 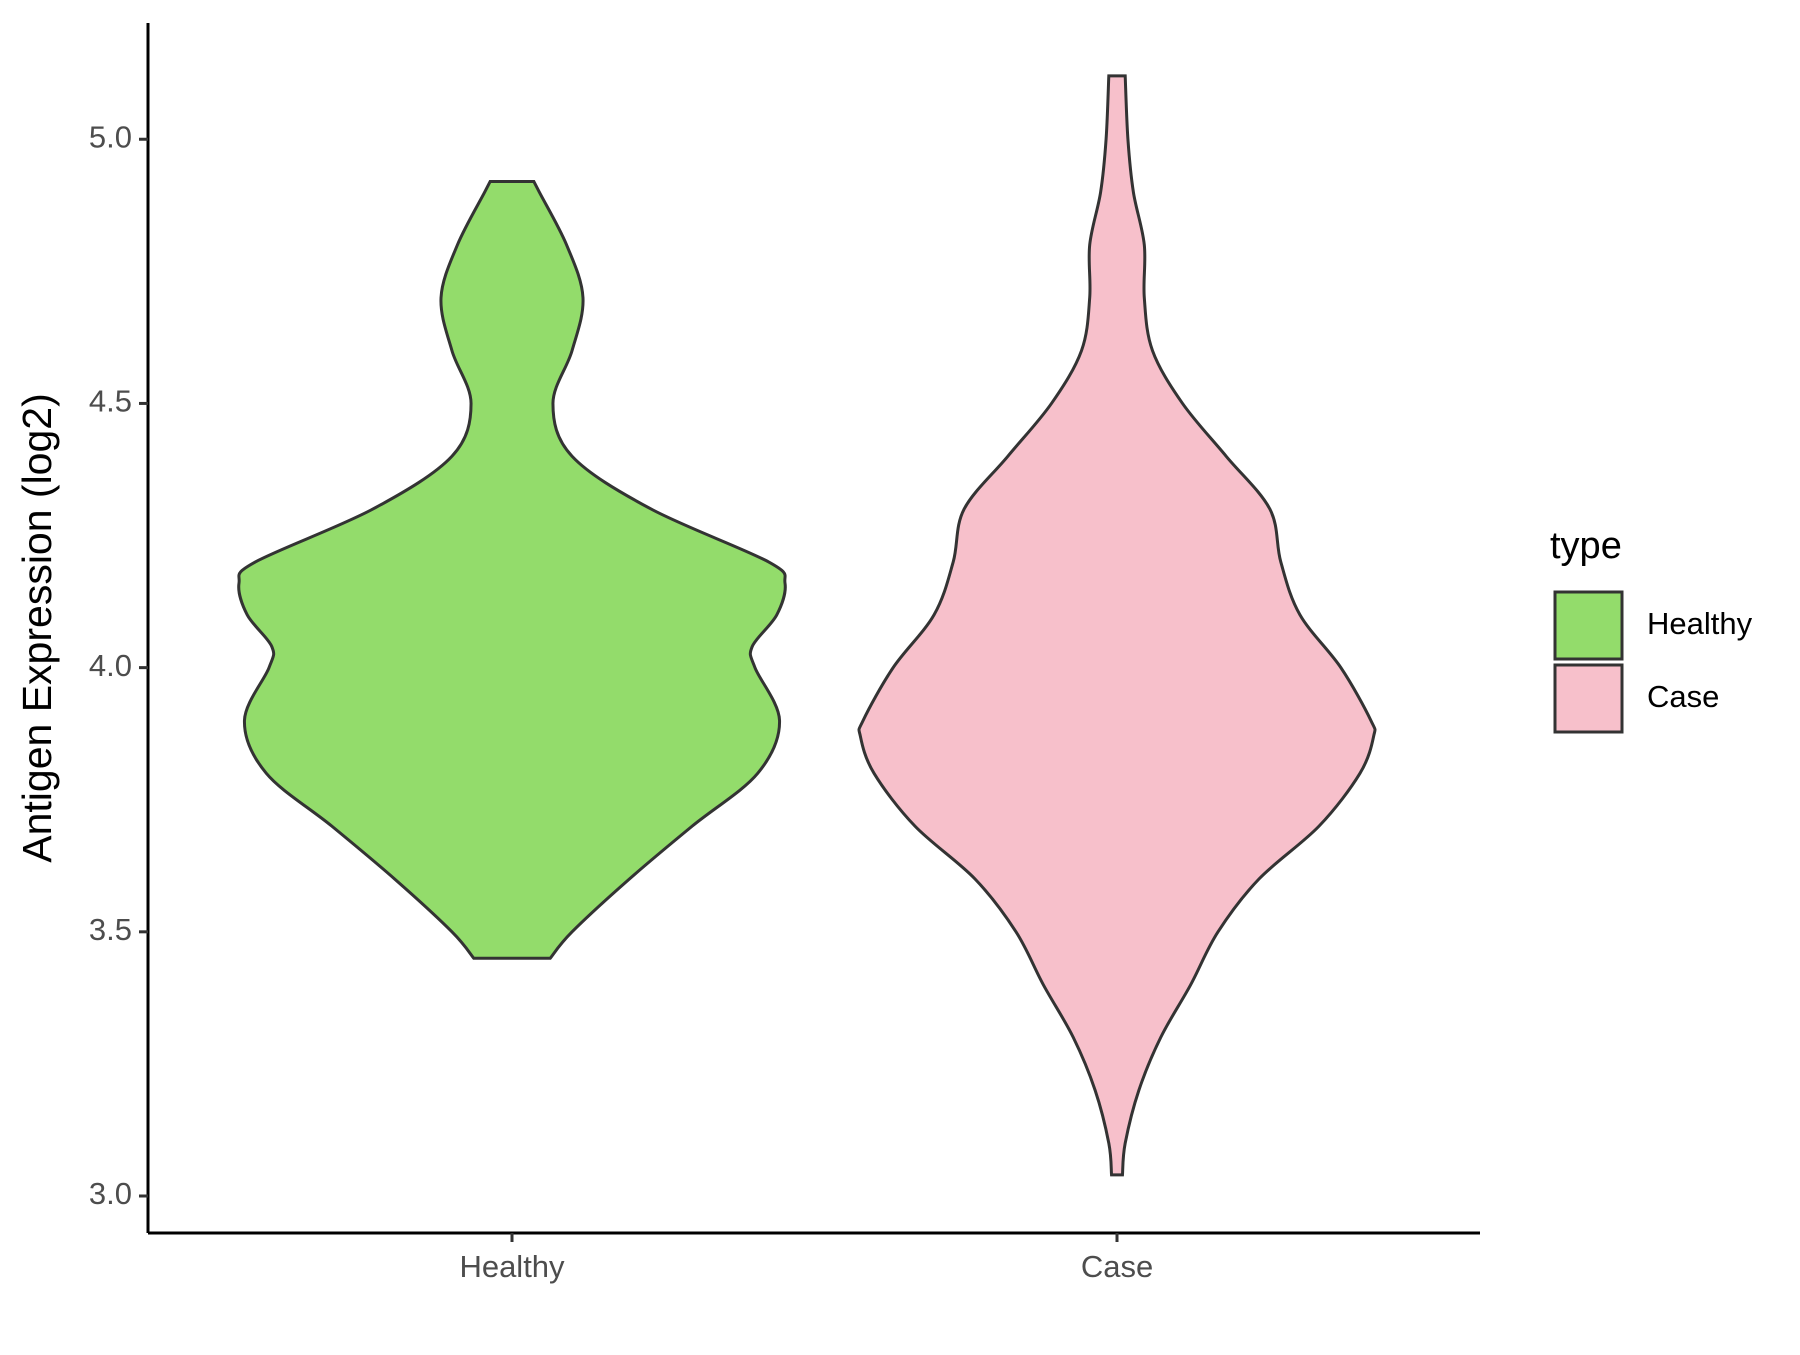 What do you see at coordinates (1117, 1266) in the screenshot?
I see `x-tick-label: Case` at bounding box center [1117, 1266].